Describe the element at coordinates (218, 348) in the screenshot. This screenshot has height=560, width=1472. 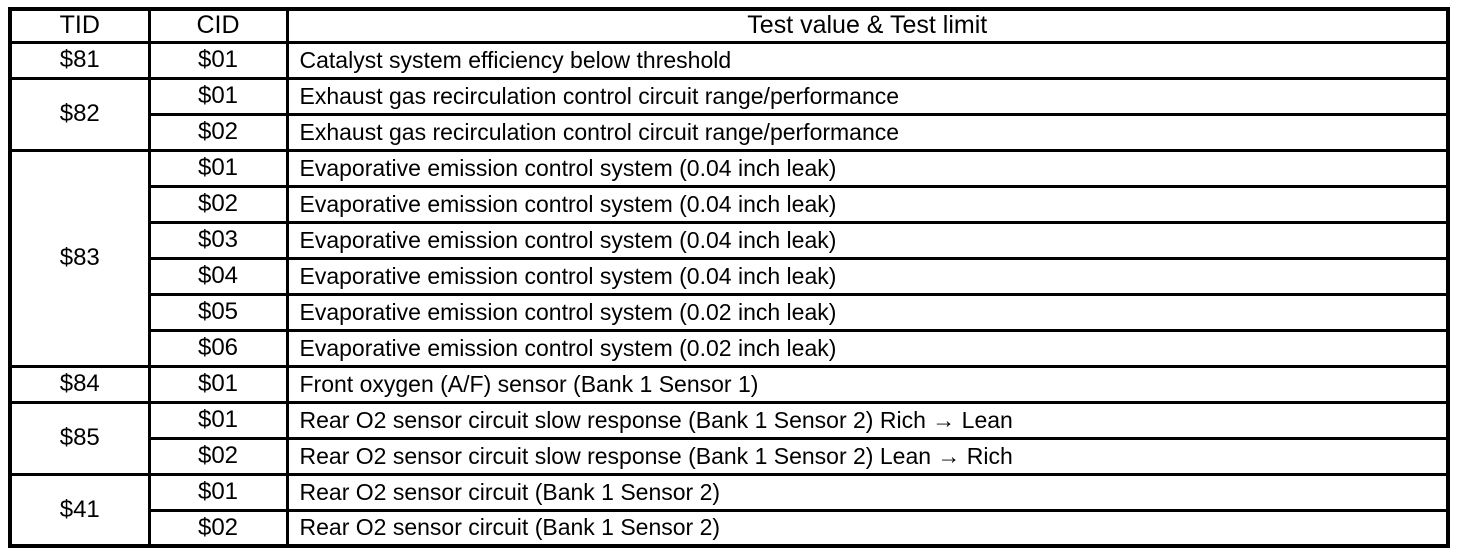
I see `cid-cell: $06` at that location.